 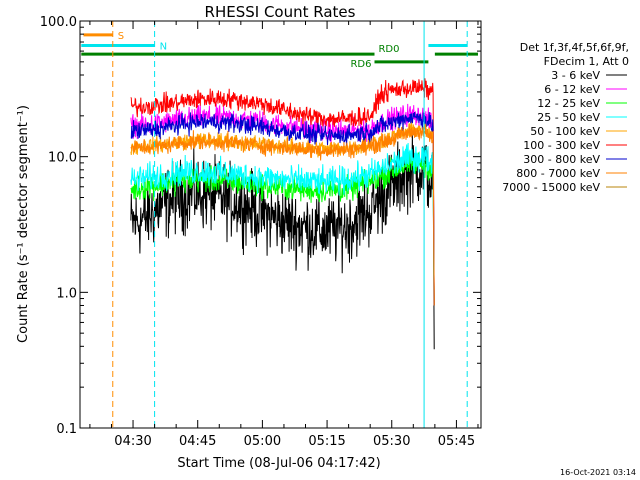 I want to click on y-axis-label: Count Rate (s⁻¹ detector segment⁻¹), so click(x=23, y=224).